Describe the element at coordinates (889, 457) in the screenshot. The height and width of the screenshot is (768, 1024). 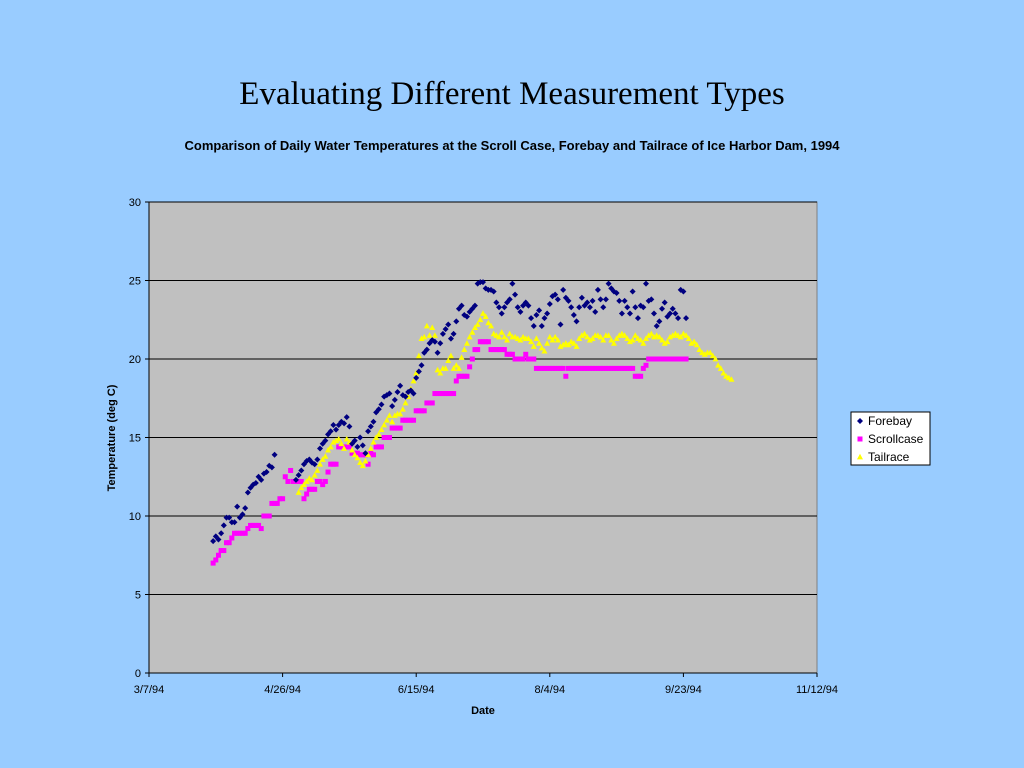
I see `legend-label-tailrace: Tailrace` at that location.